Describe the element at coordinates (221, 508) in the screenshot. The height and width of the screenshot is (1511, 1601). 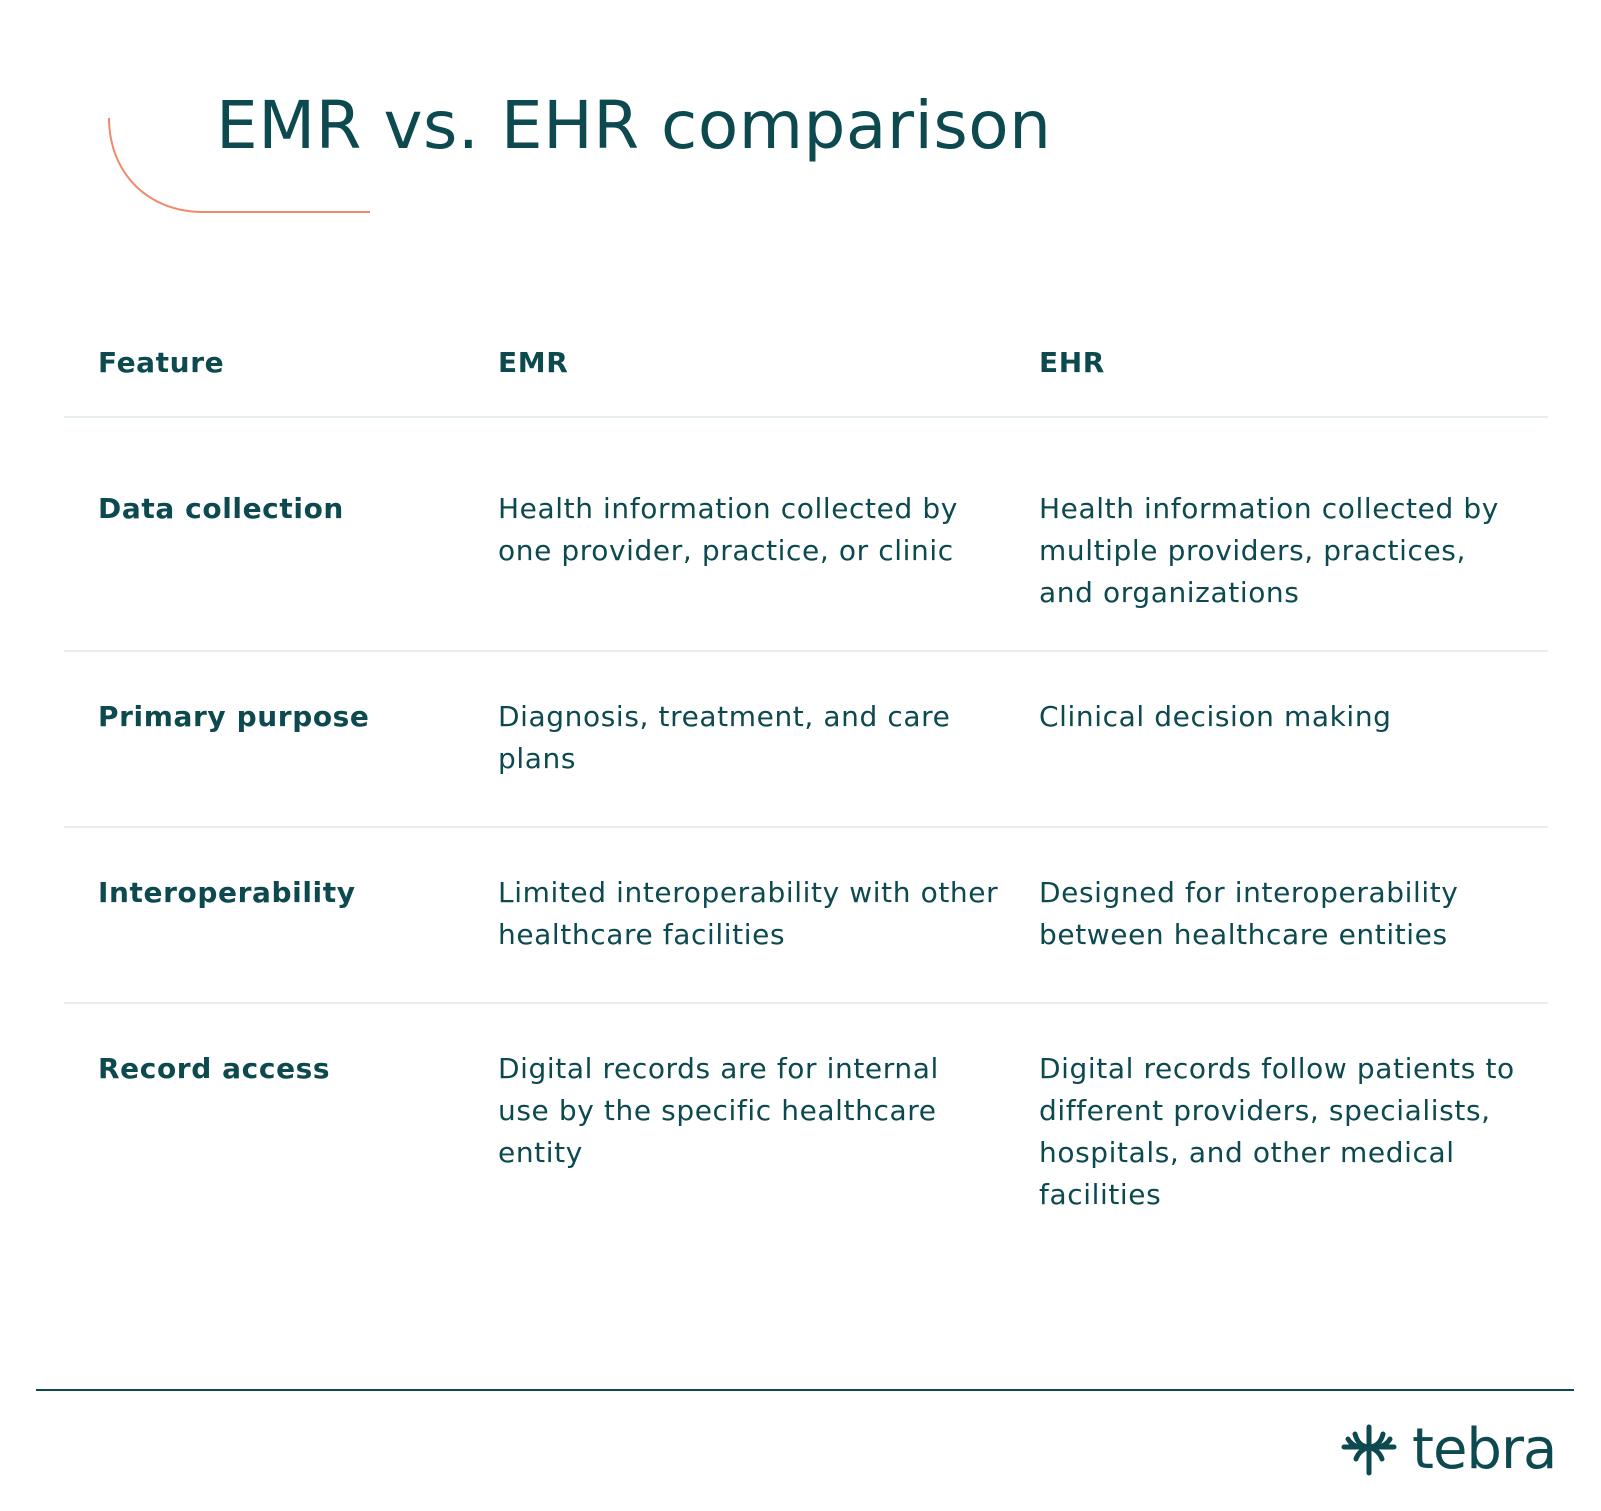
I see `feature-cell: Data collection` at that location.